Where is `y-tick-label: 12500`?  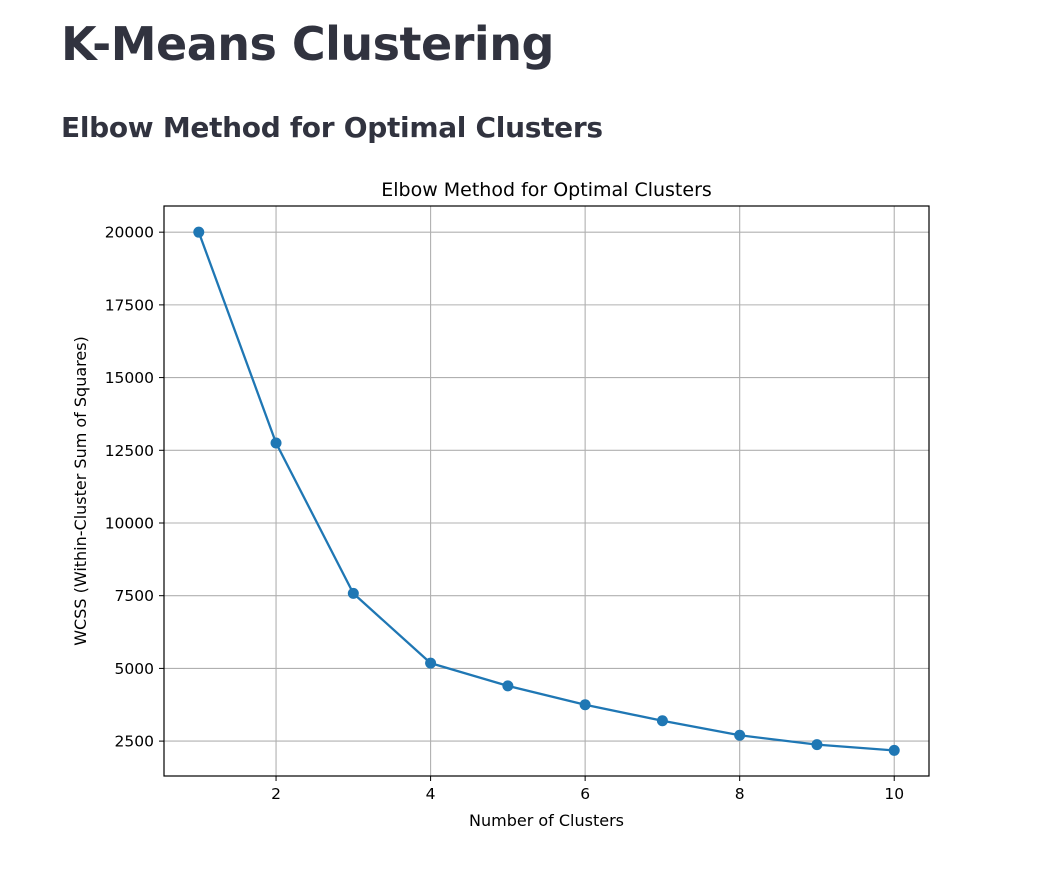 y-tick-label: 12500 is located at coordinates (129, 451).